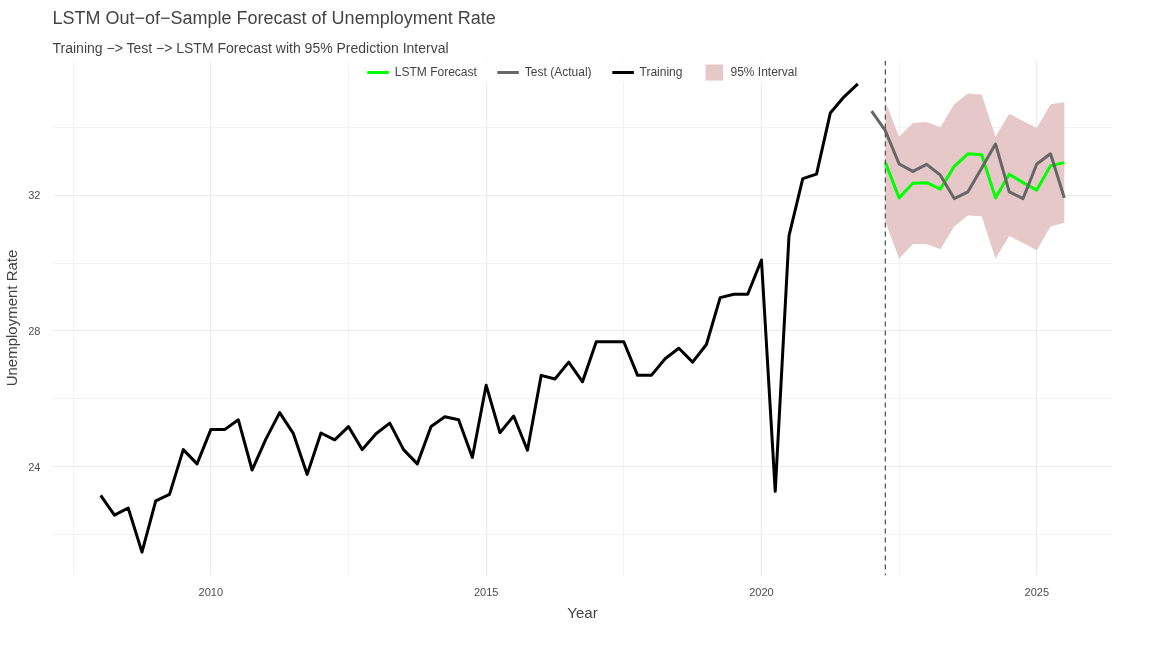 This screenshot has height=649, width=1167. What do you see at coordinates (761, 591) in the screenshot?
I see `x-tick-label: 2020` at bounding box center [761, 591].